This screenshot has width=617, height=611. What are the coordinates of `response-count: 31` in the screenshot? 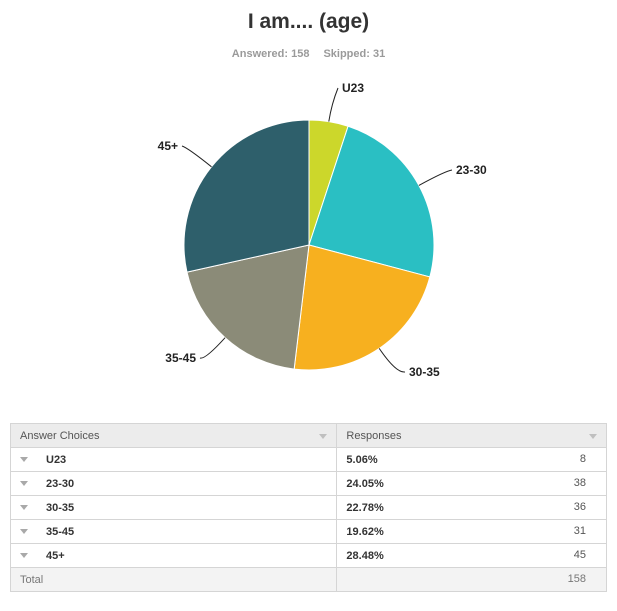 It's located at (579, 531).